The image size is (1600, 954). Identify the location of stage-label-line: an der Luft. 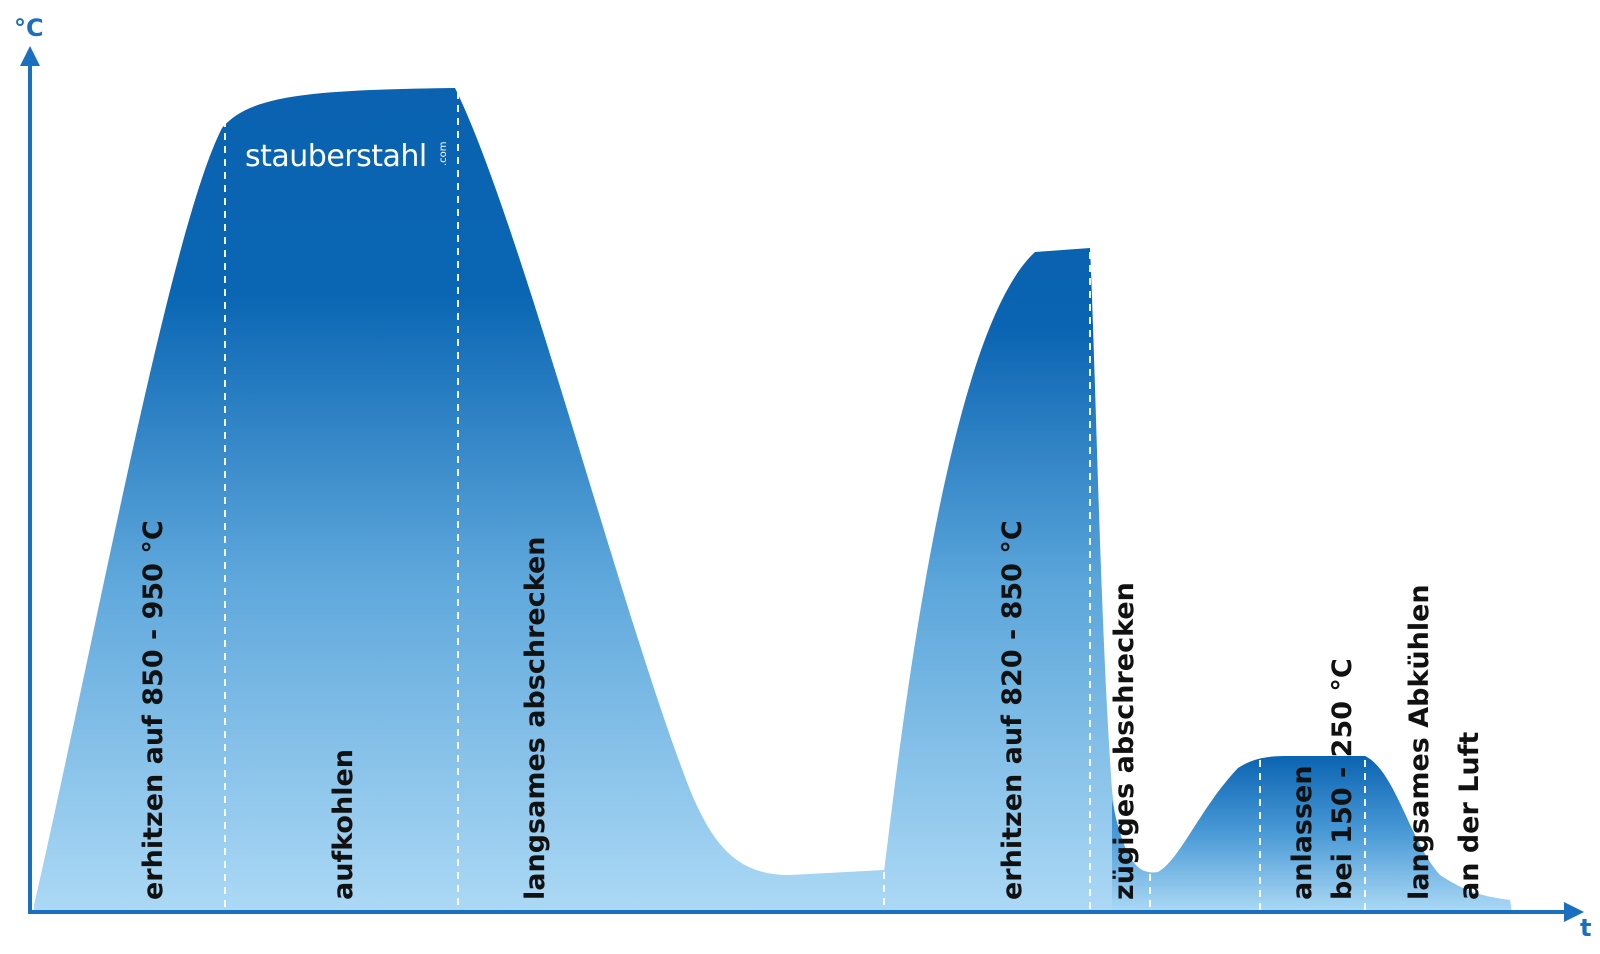
(1469, 816).